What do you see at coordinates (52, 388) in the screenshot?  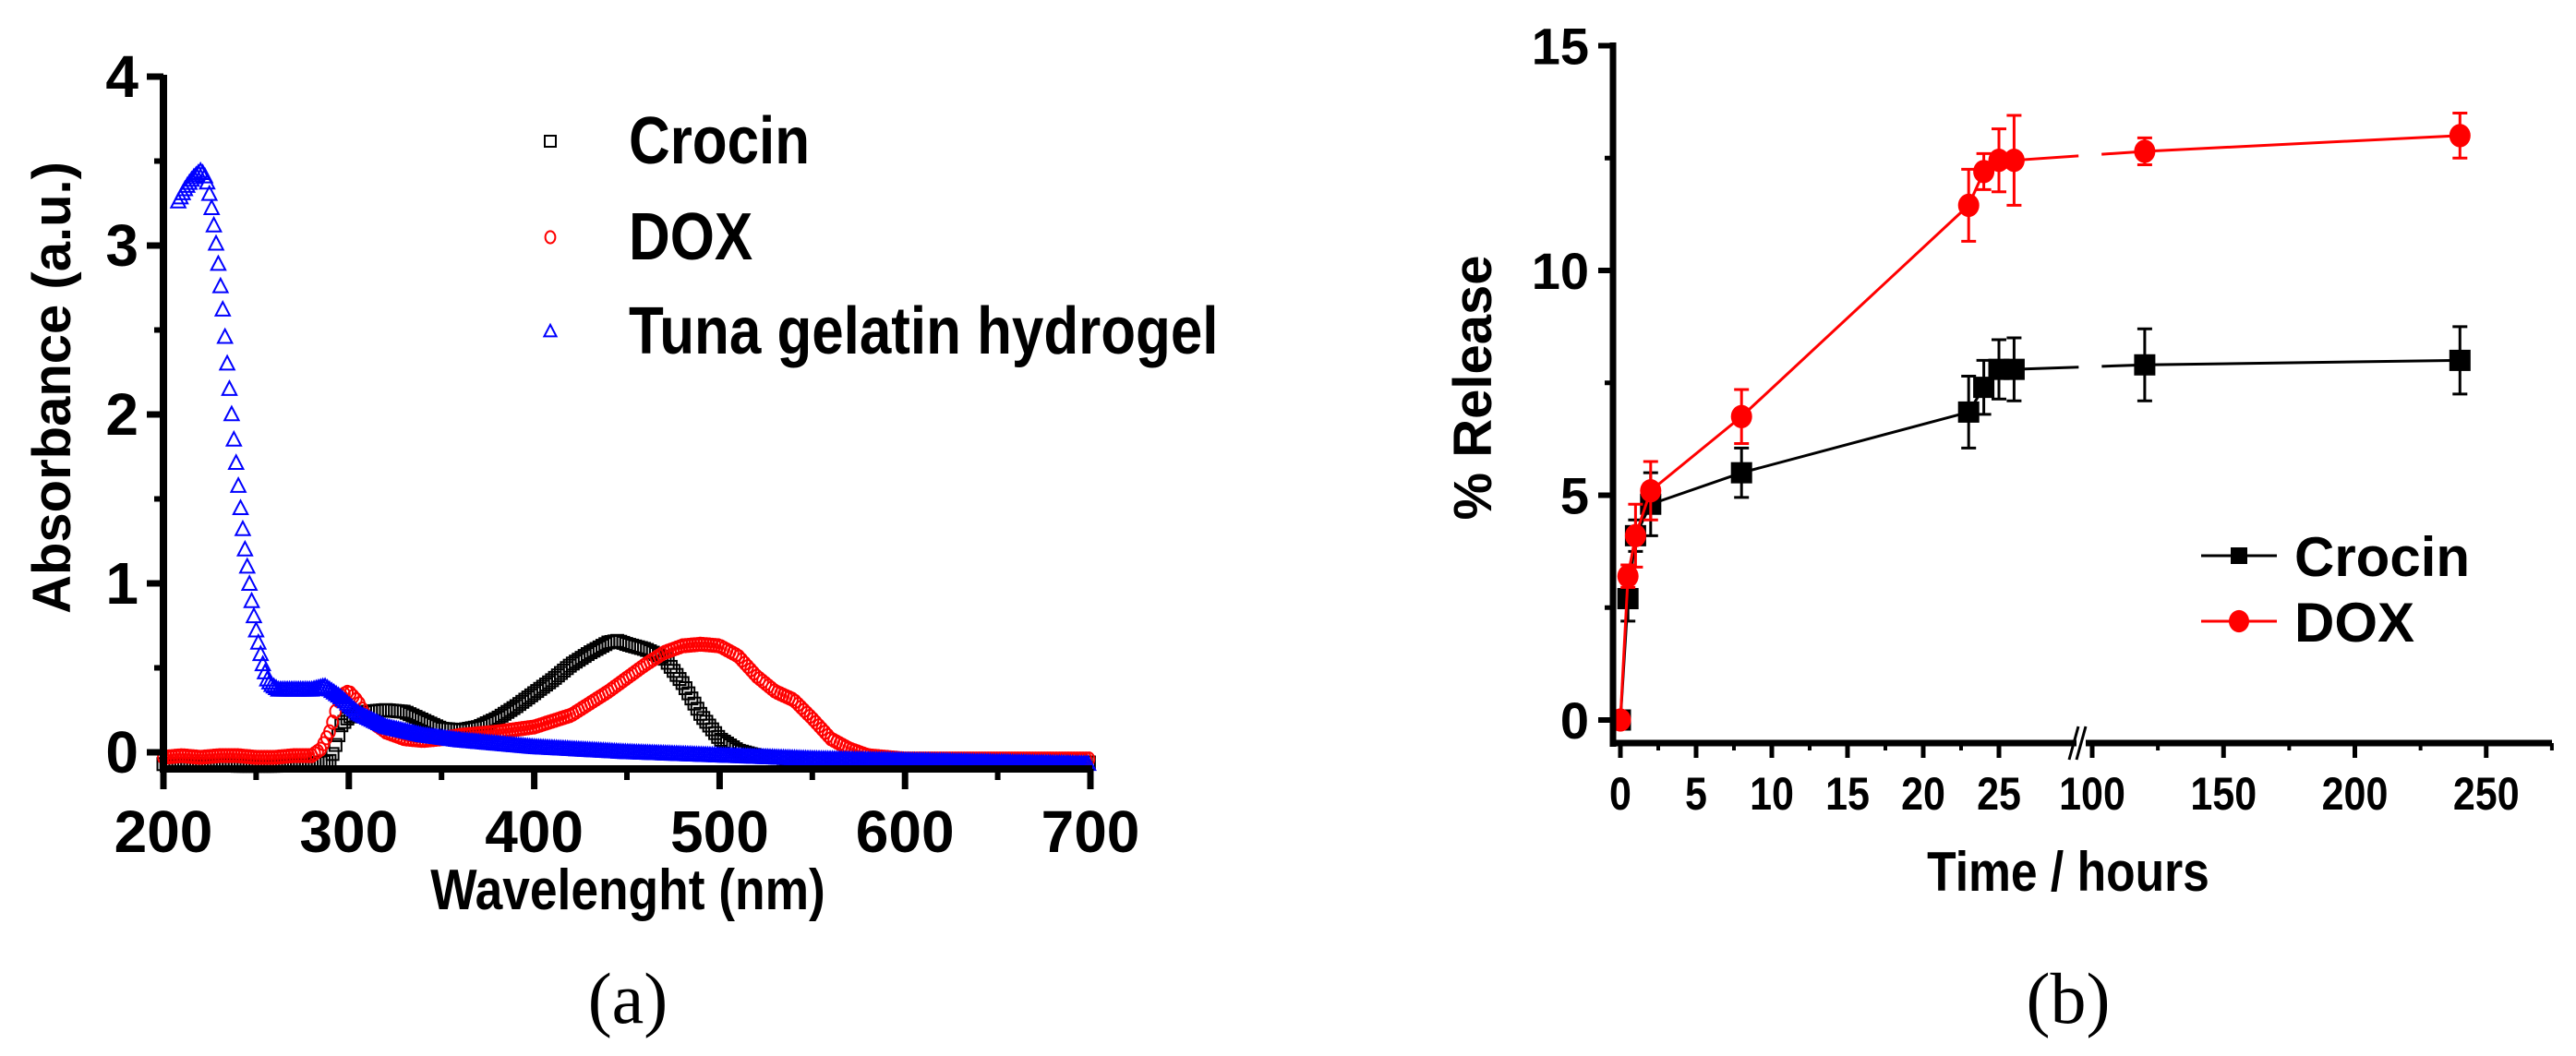 I see `absorbance-y-axis-label: Absorbance (a.u.)` at bounding box center [52, 388].